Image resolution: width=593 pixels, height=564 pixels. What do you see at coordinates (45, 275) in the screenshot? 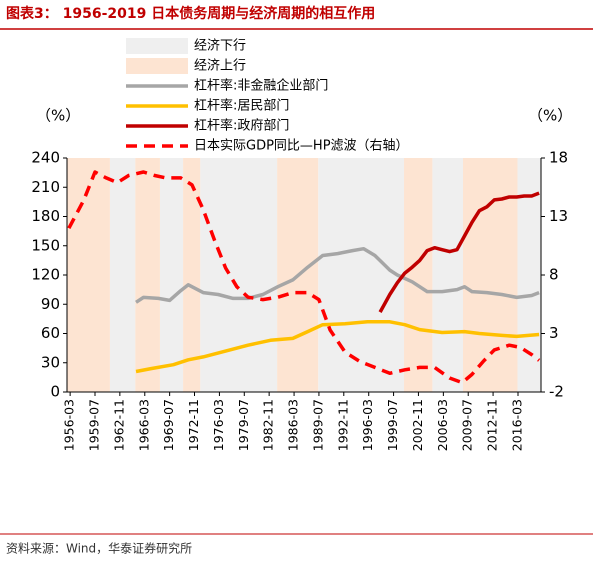
I see `y-tick-label: 120` at bounding box center [45, 275].